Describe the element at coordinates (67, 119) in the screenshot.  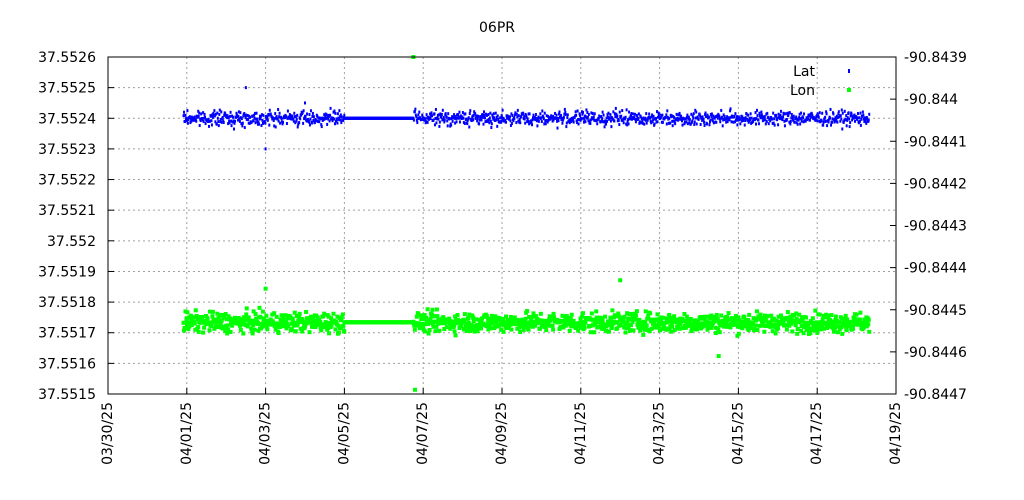
I see `y-left-tick-label: 37.5524` at that location.